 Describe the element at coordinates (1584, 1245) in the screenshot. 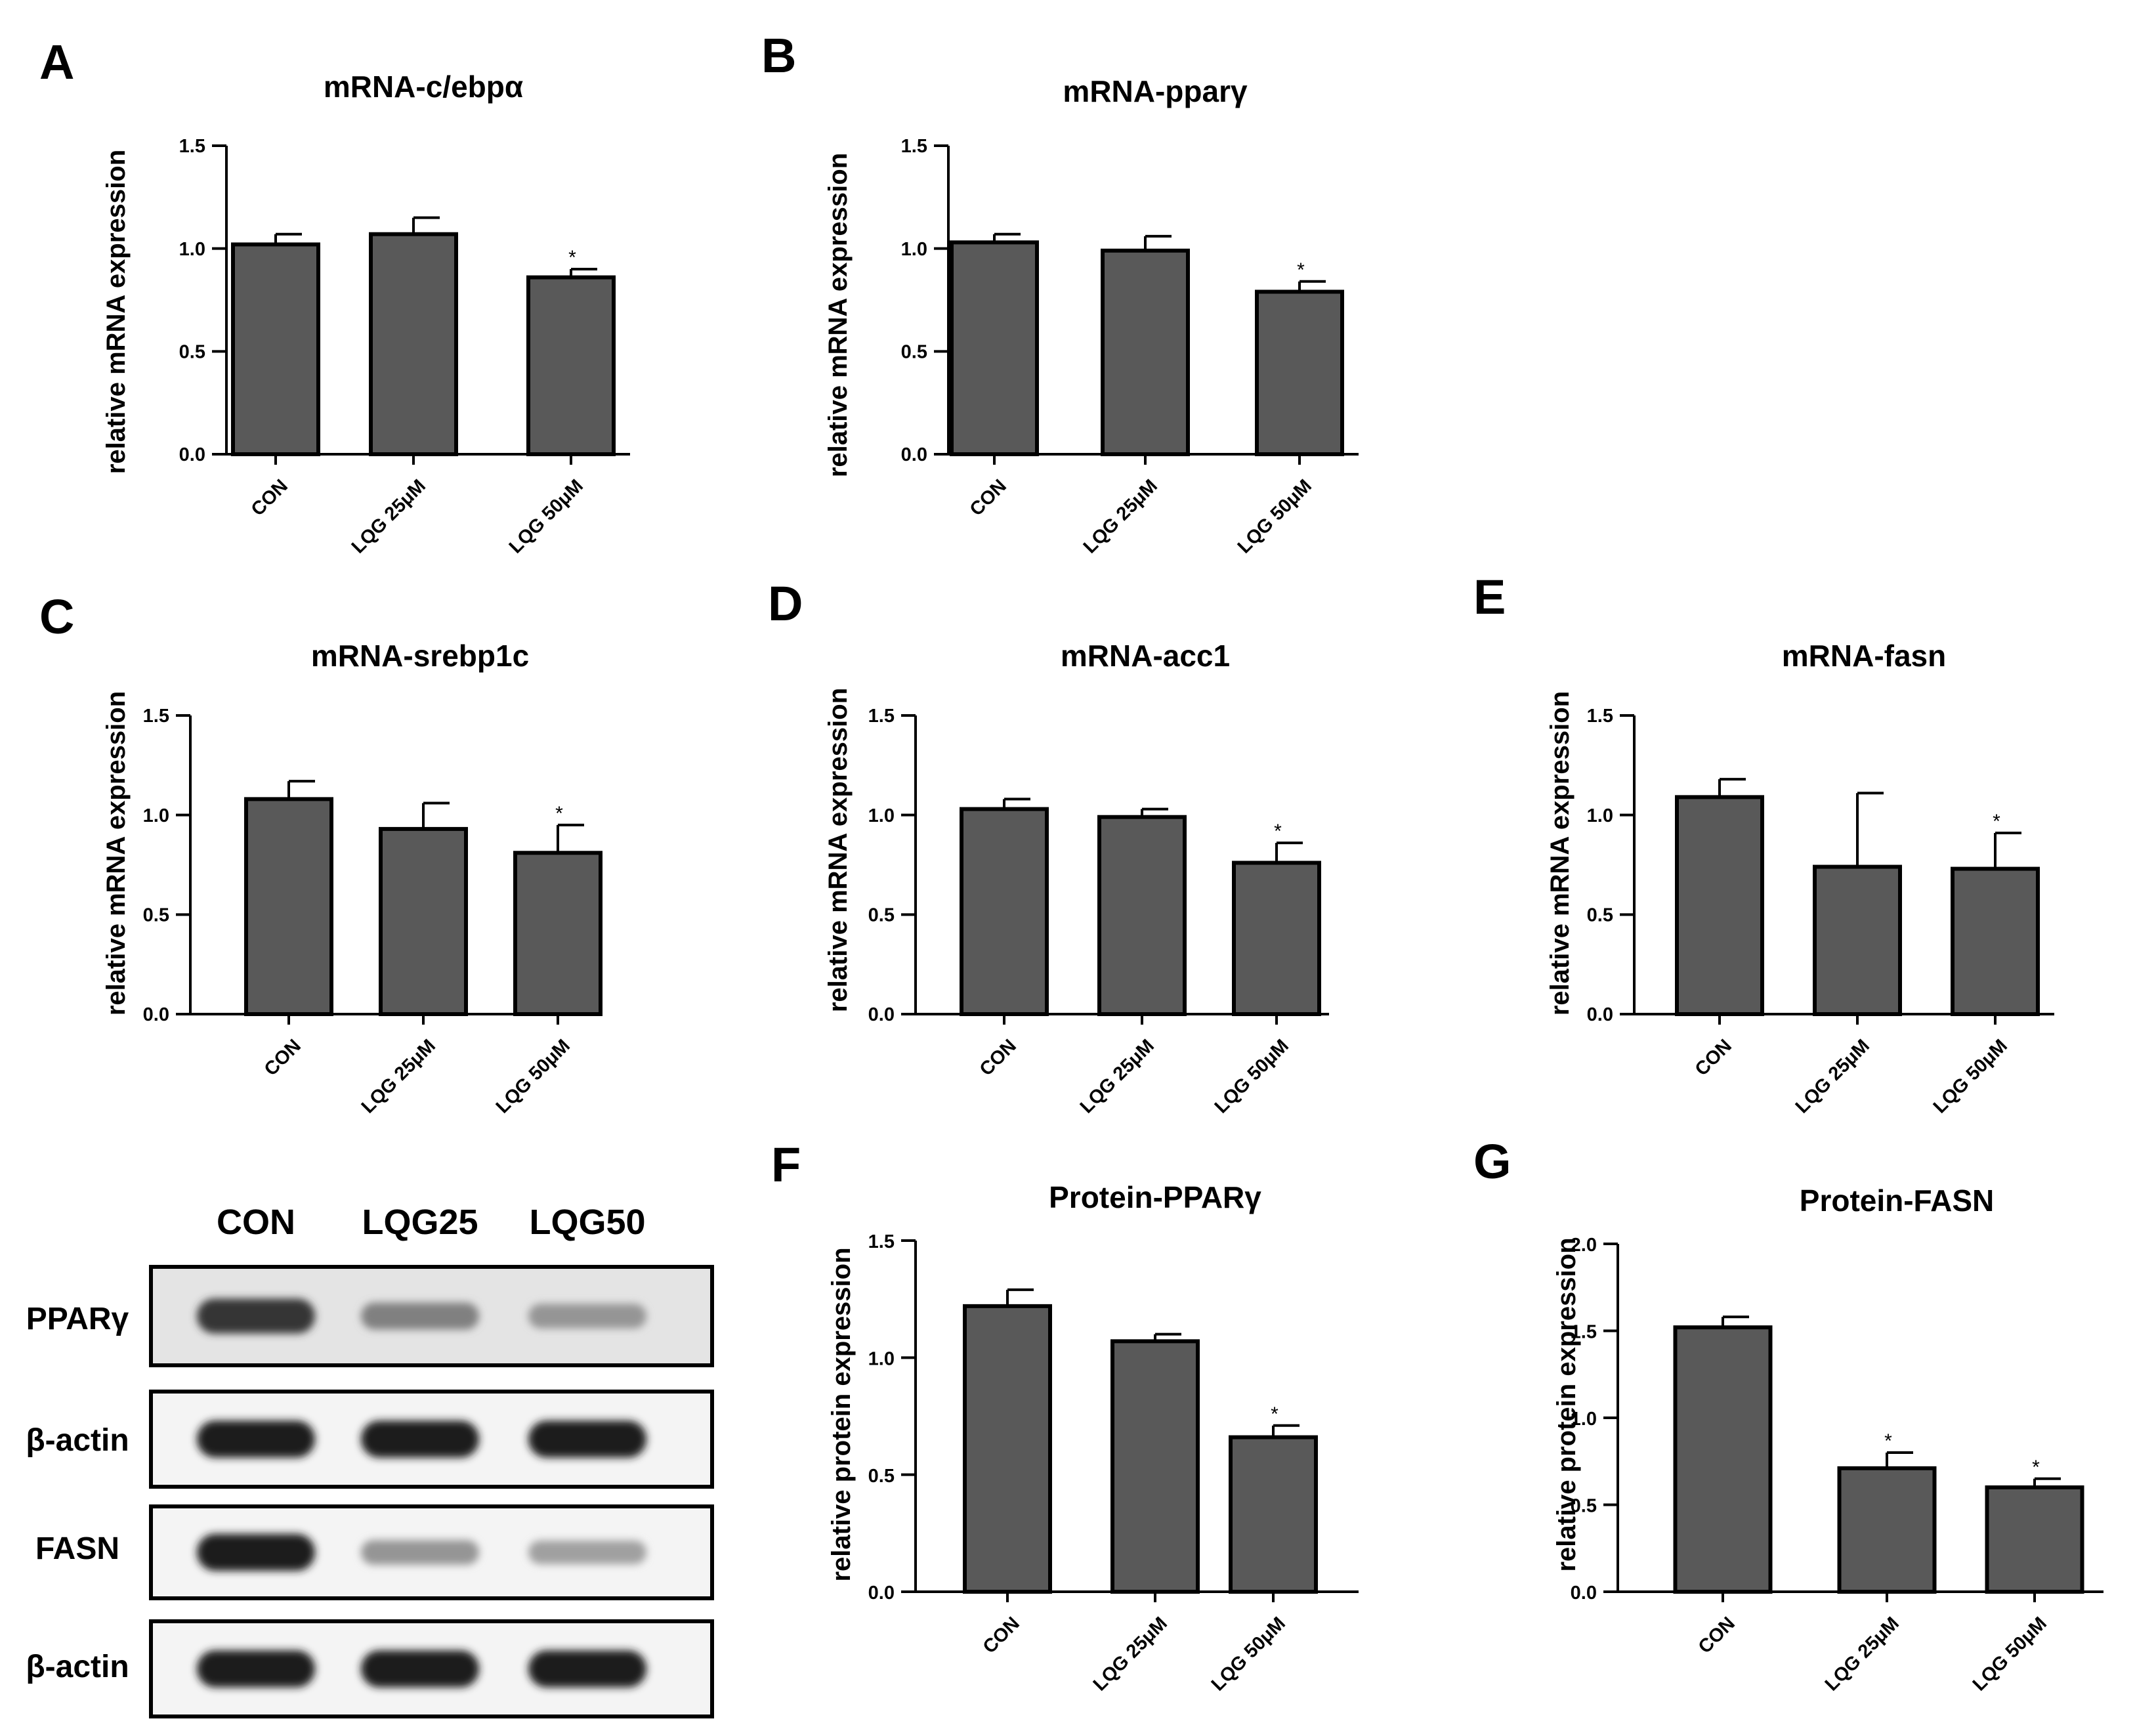

I see `y-tick-label: 2.0` at that location.